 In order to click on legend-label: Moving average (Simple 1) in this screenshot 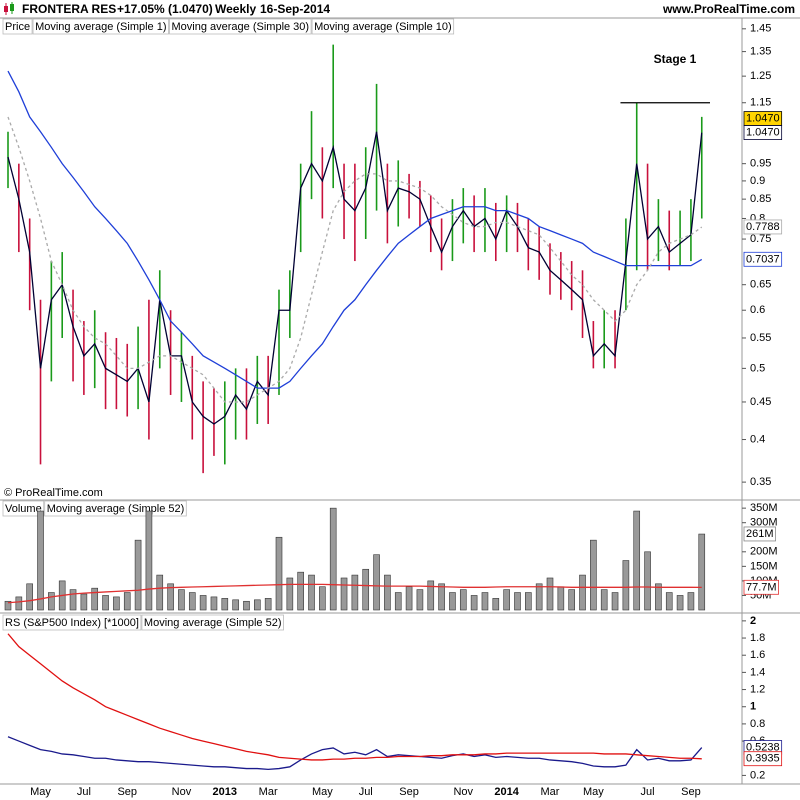, I will do `click(100, 27)`.